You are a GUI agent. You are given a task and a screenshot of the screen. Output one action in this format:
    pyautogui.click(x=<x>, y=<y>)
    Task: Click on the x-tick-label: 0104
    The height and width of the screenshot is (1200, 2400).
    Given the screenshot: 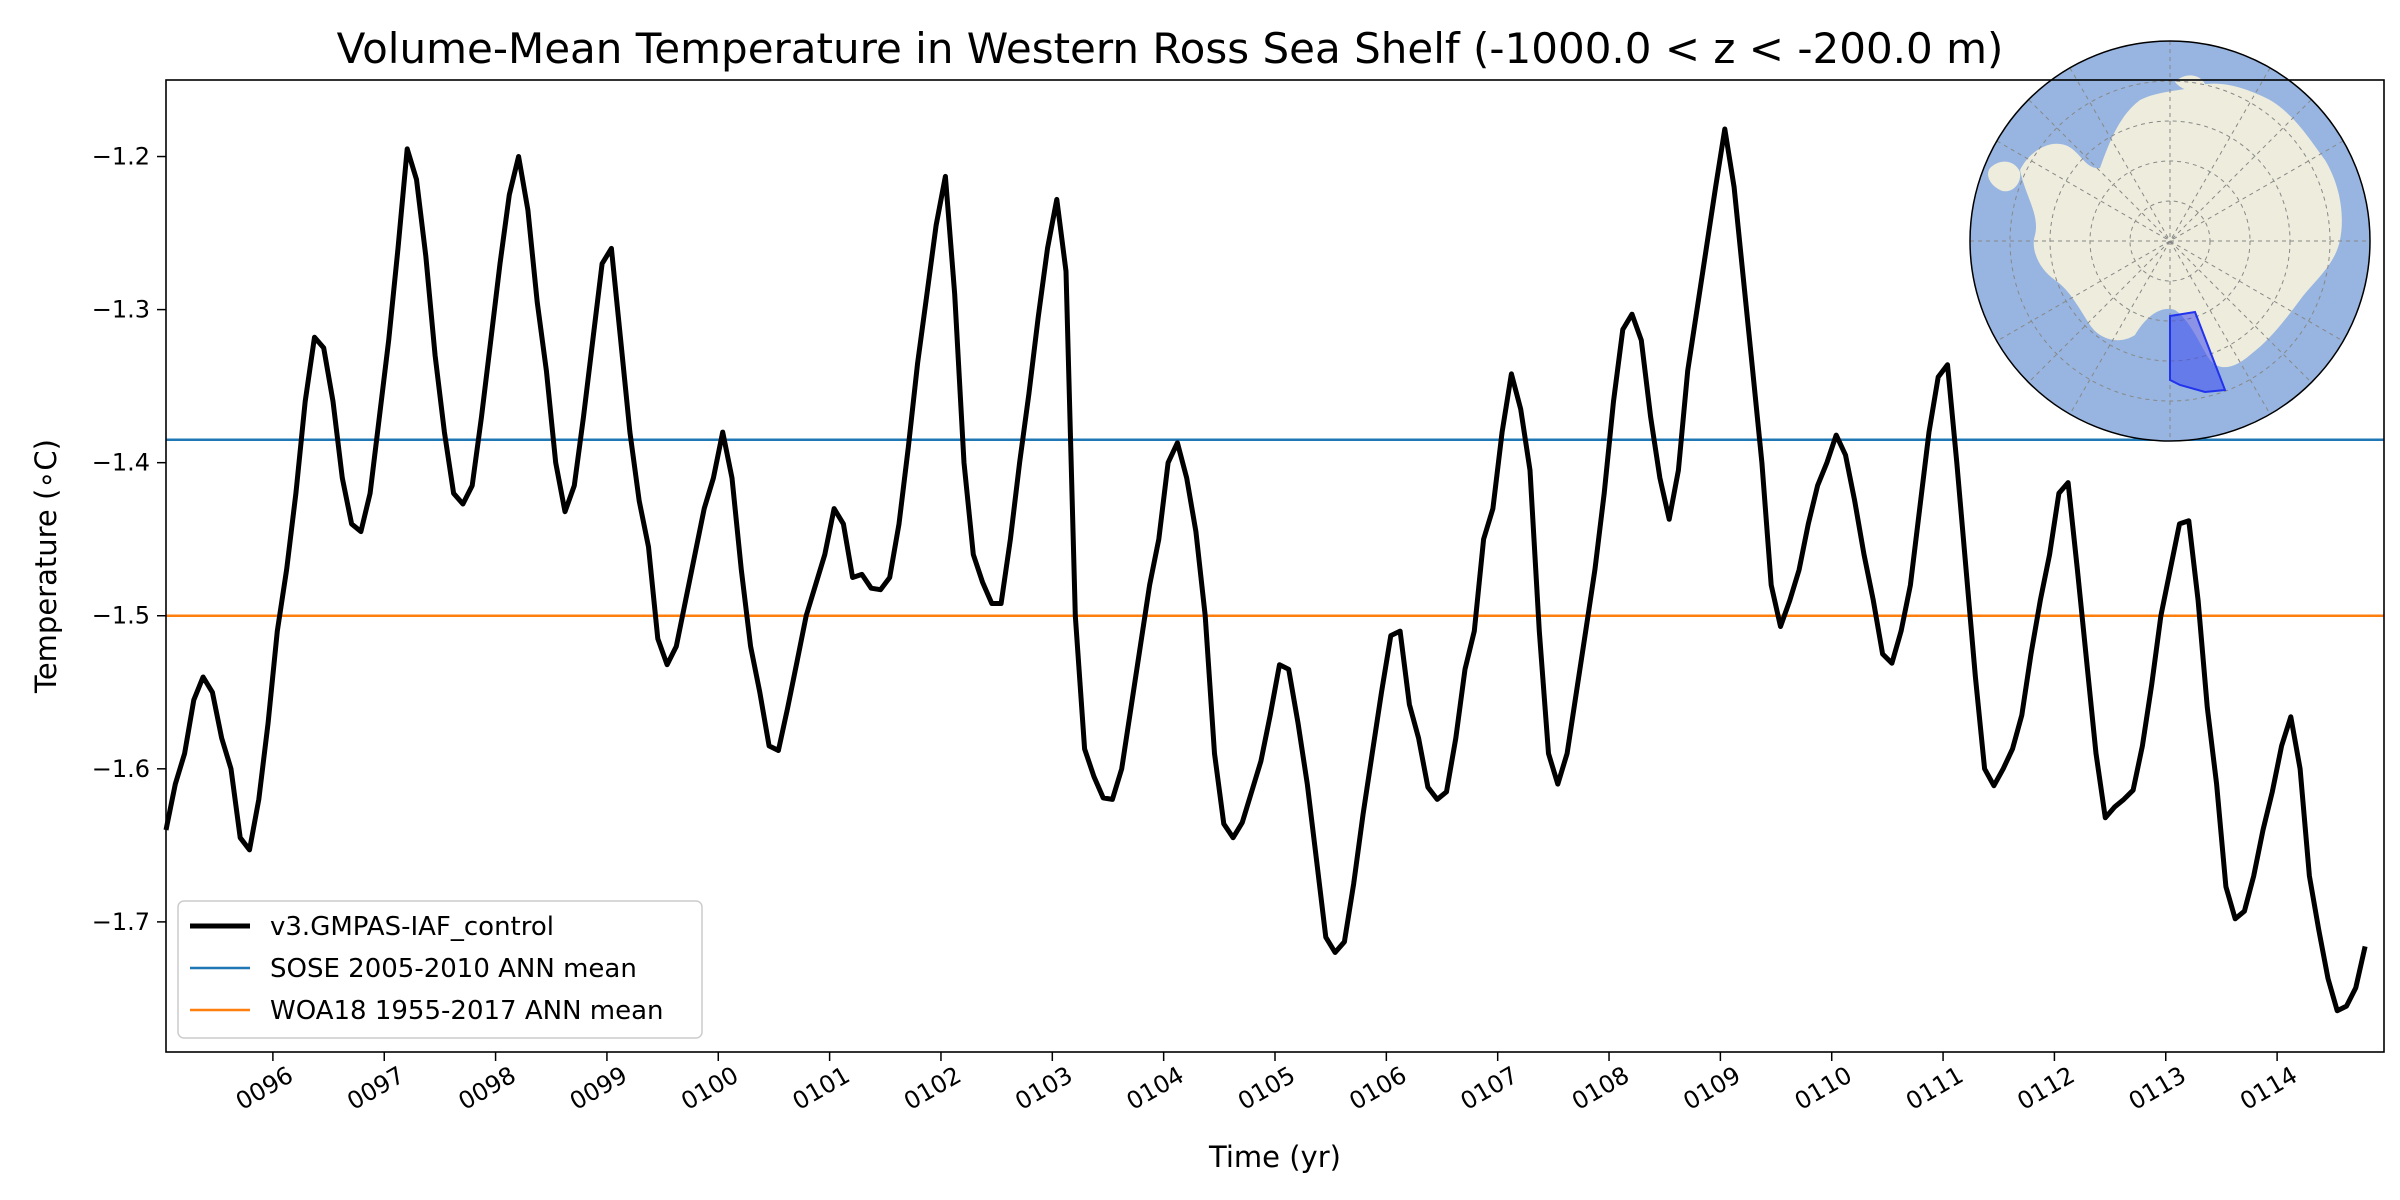 What is the action you would take?
    pyautogui.click(x=1155, y=1088)
    